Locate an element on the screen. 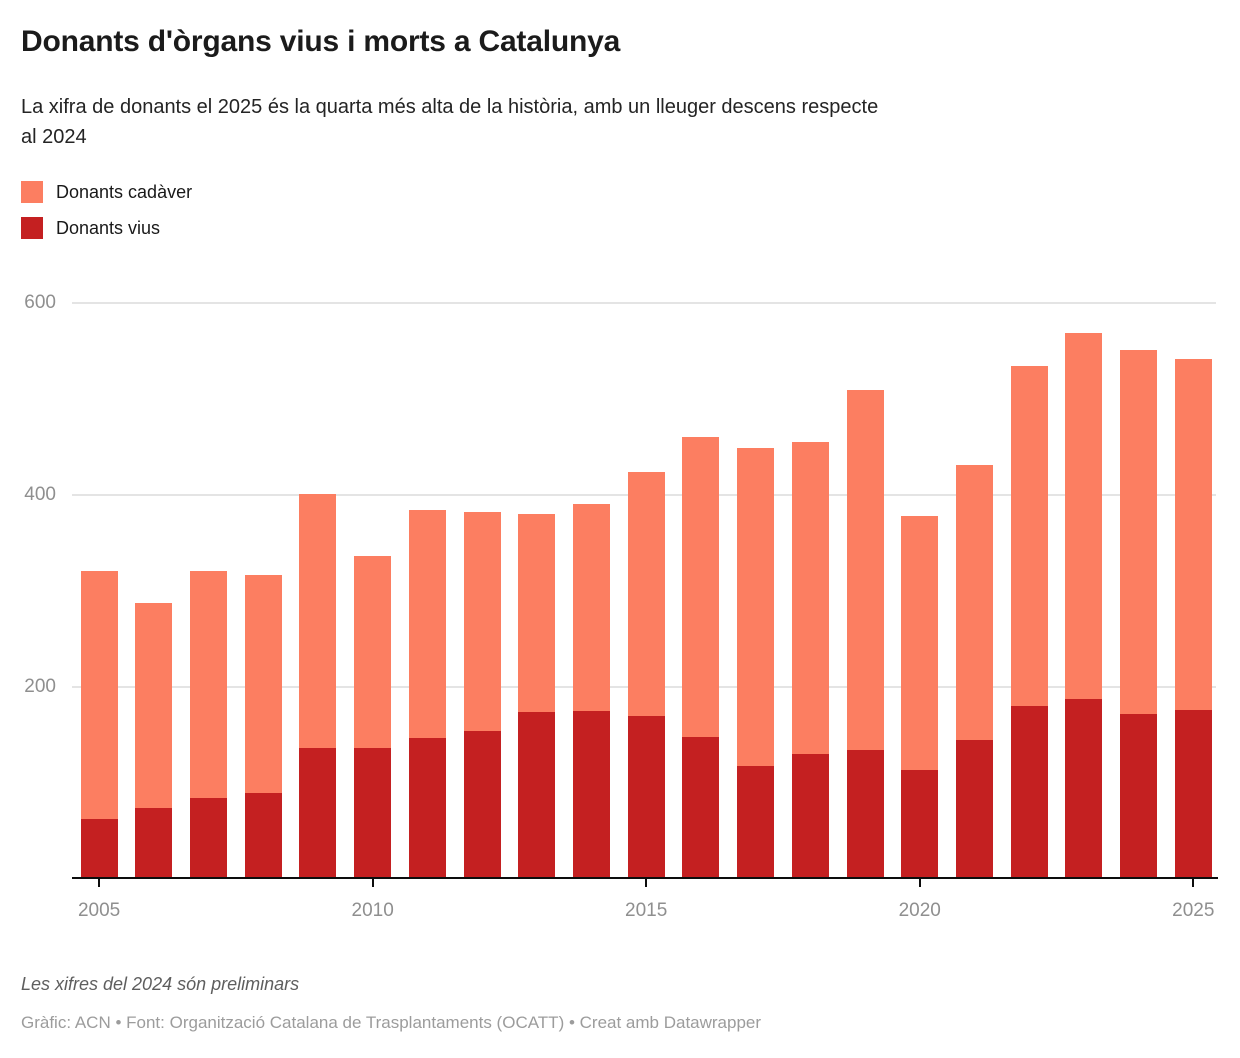 The width and height of the screenshot is (1240, 1058). bar-2005-vius-segment is located at coordinates (99, 849).